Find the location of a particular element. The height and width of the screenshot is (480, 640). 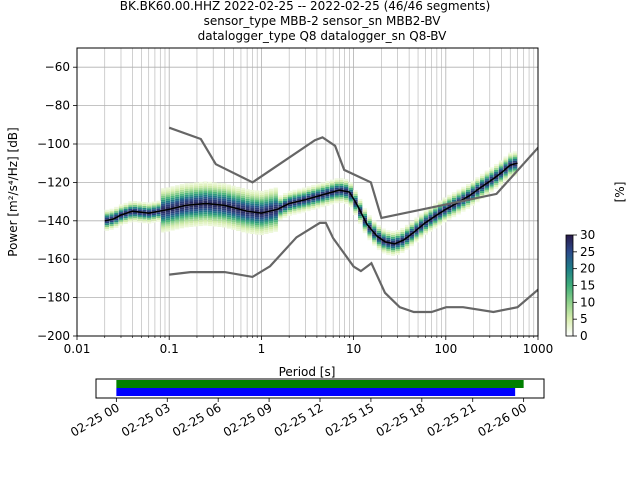

x-tick-label: 0.01 is located at coordinates (77, 349).